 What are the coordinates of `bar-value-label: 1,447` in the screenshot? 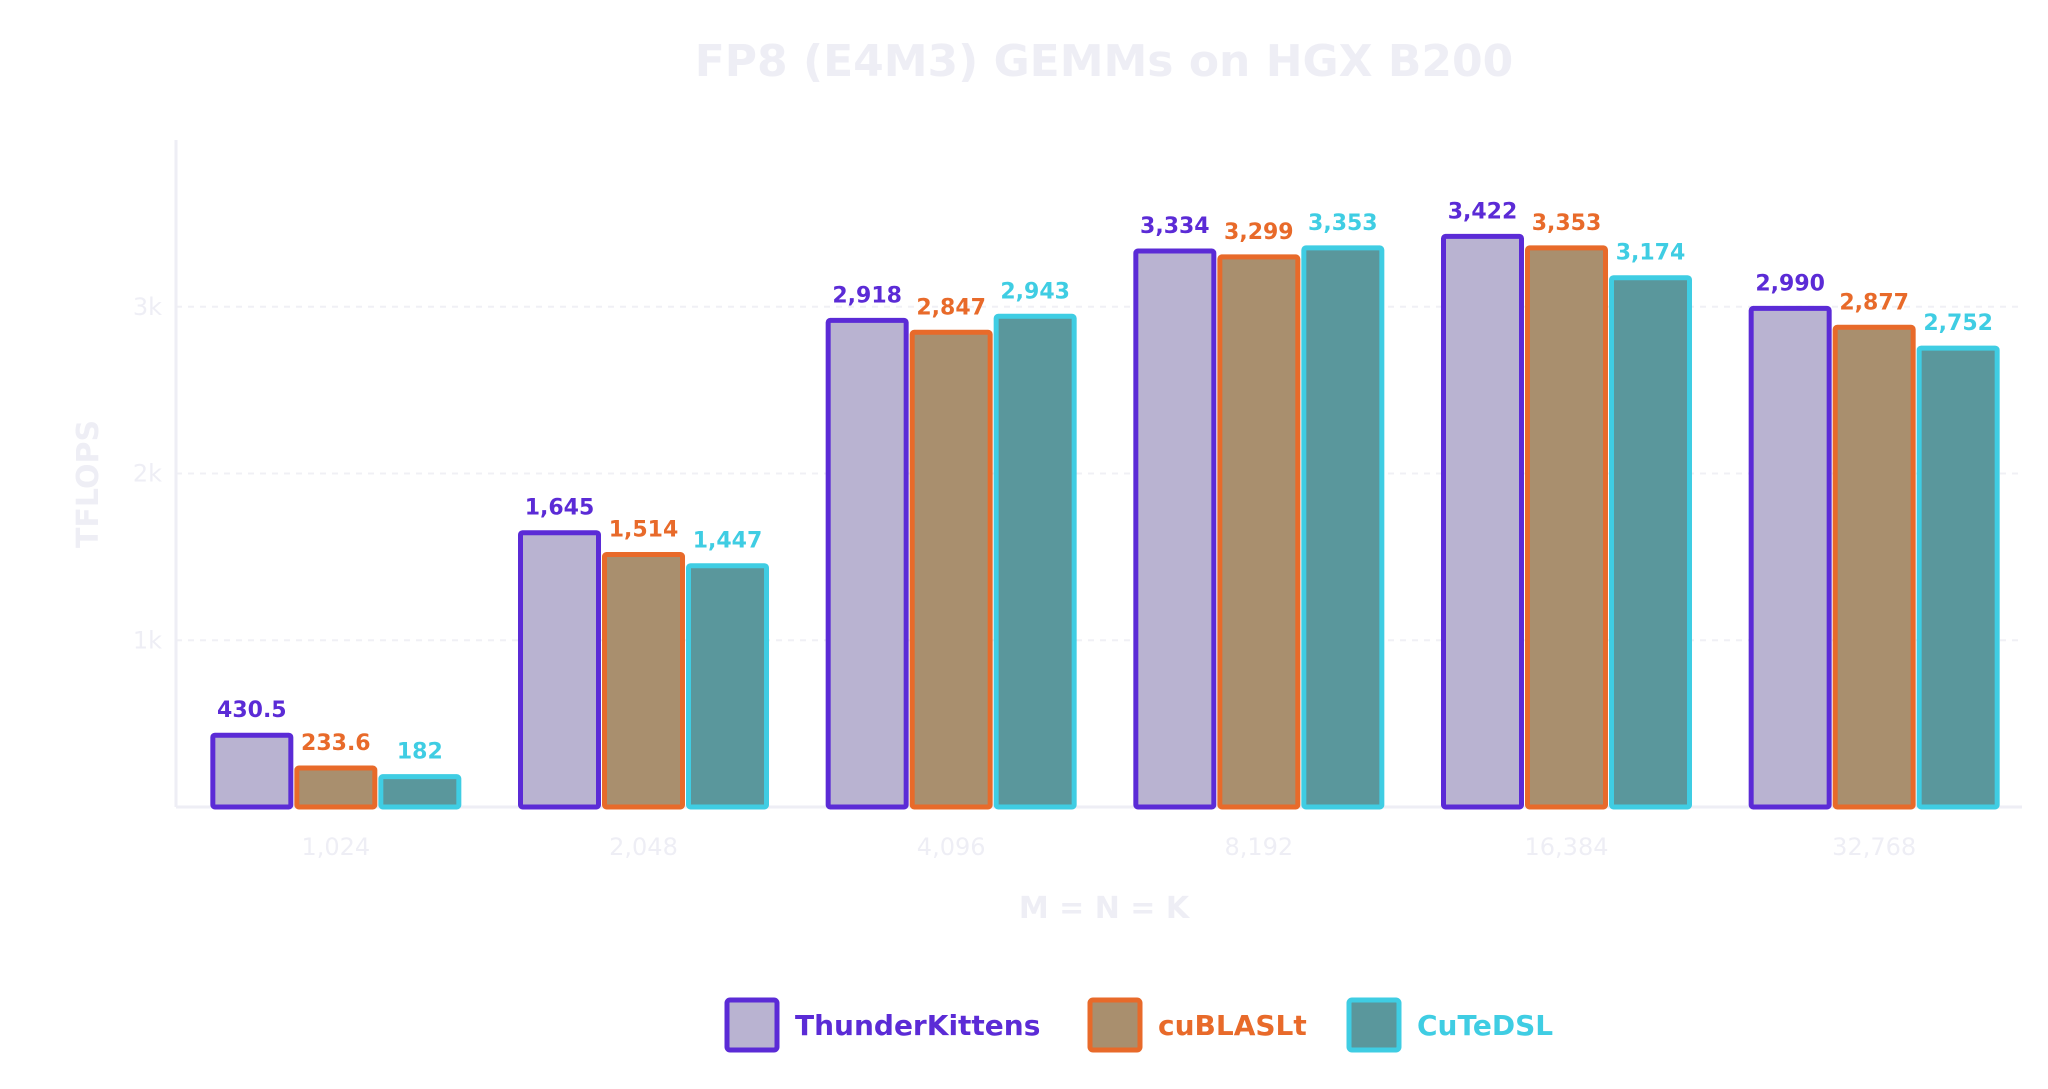 It's located at (728, 541).